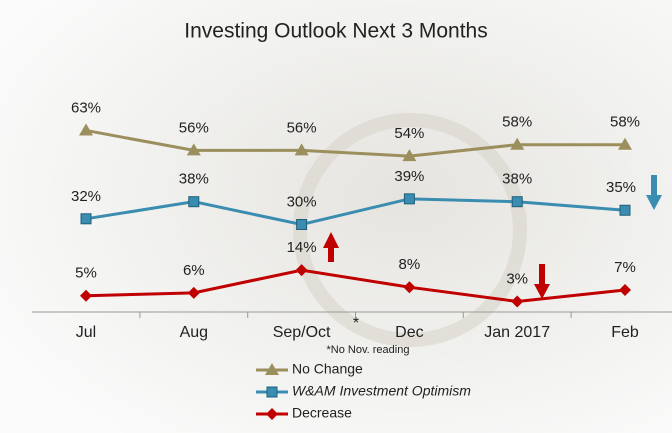  What do you see at coordinates (302, 332) in the screenshot?
I see `x-tick-label: Sep/Oct` at bounding box center [302, 332].